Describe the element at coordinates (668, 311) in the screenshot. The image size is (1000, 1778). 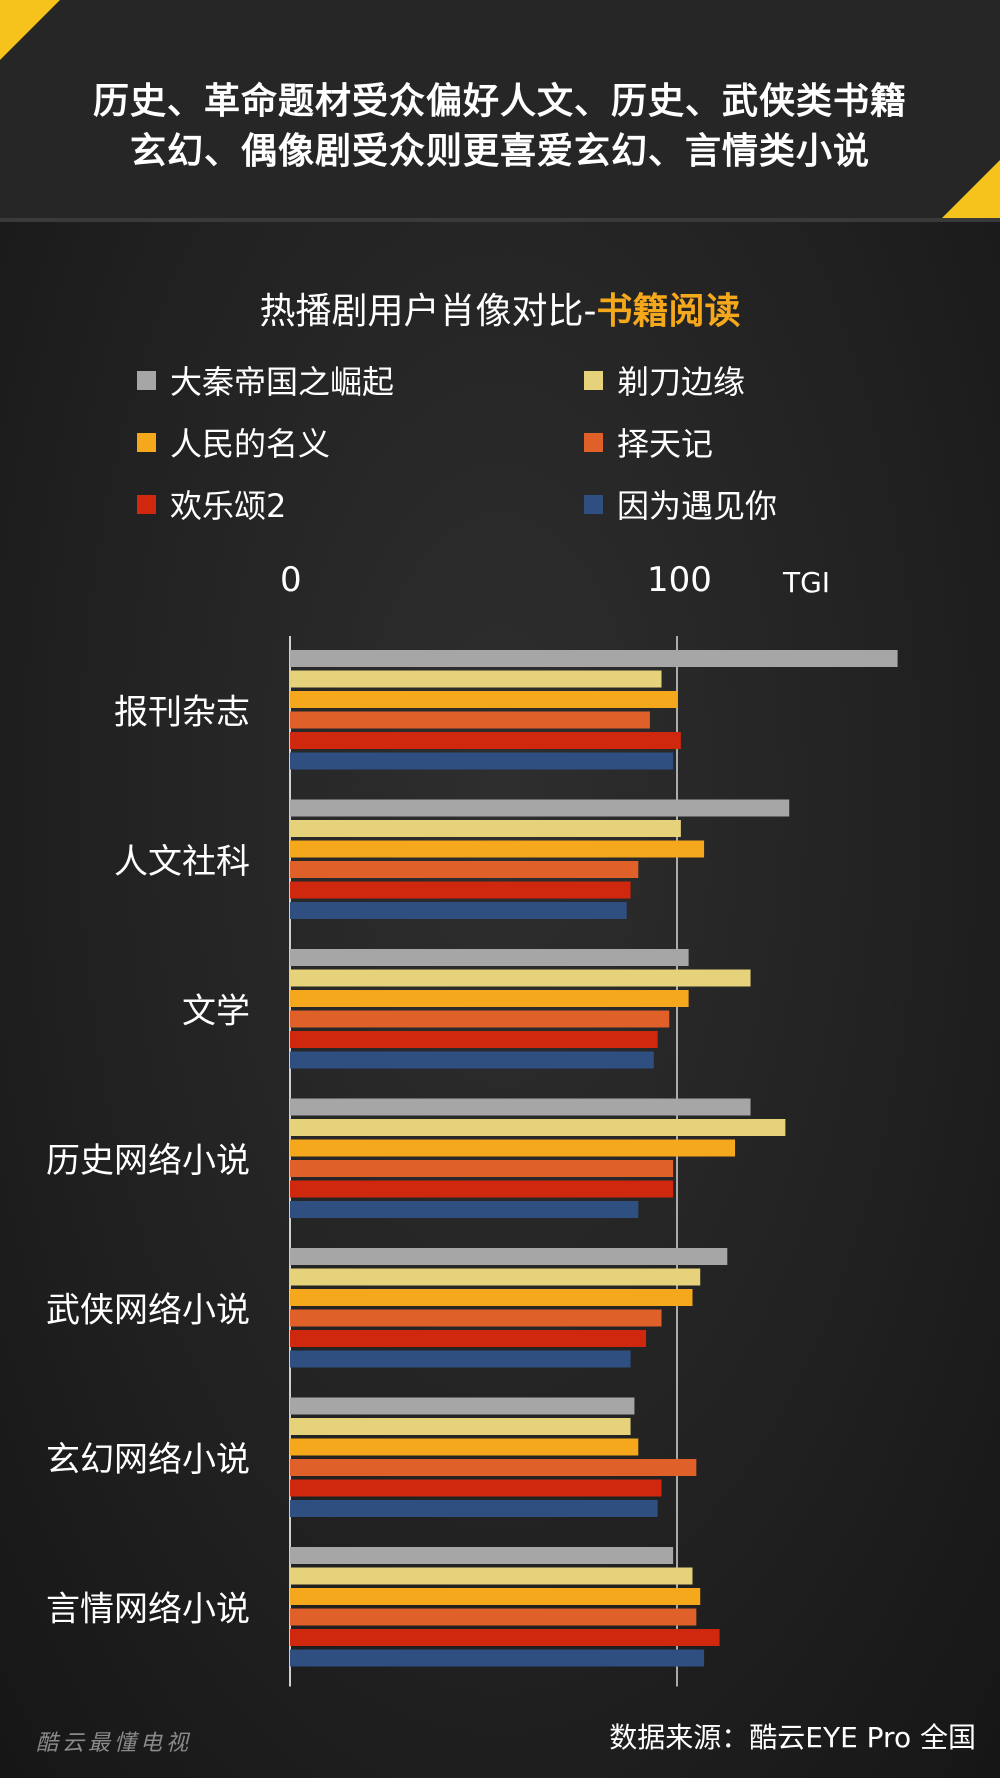
I see `chart-title-highlight: 书籍阅读` at that location.